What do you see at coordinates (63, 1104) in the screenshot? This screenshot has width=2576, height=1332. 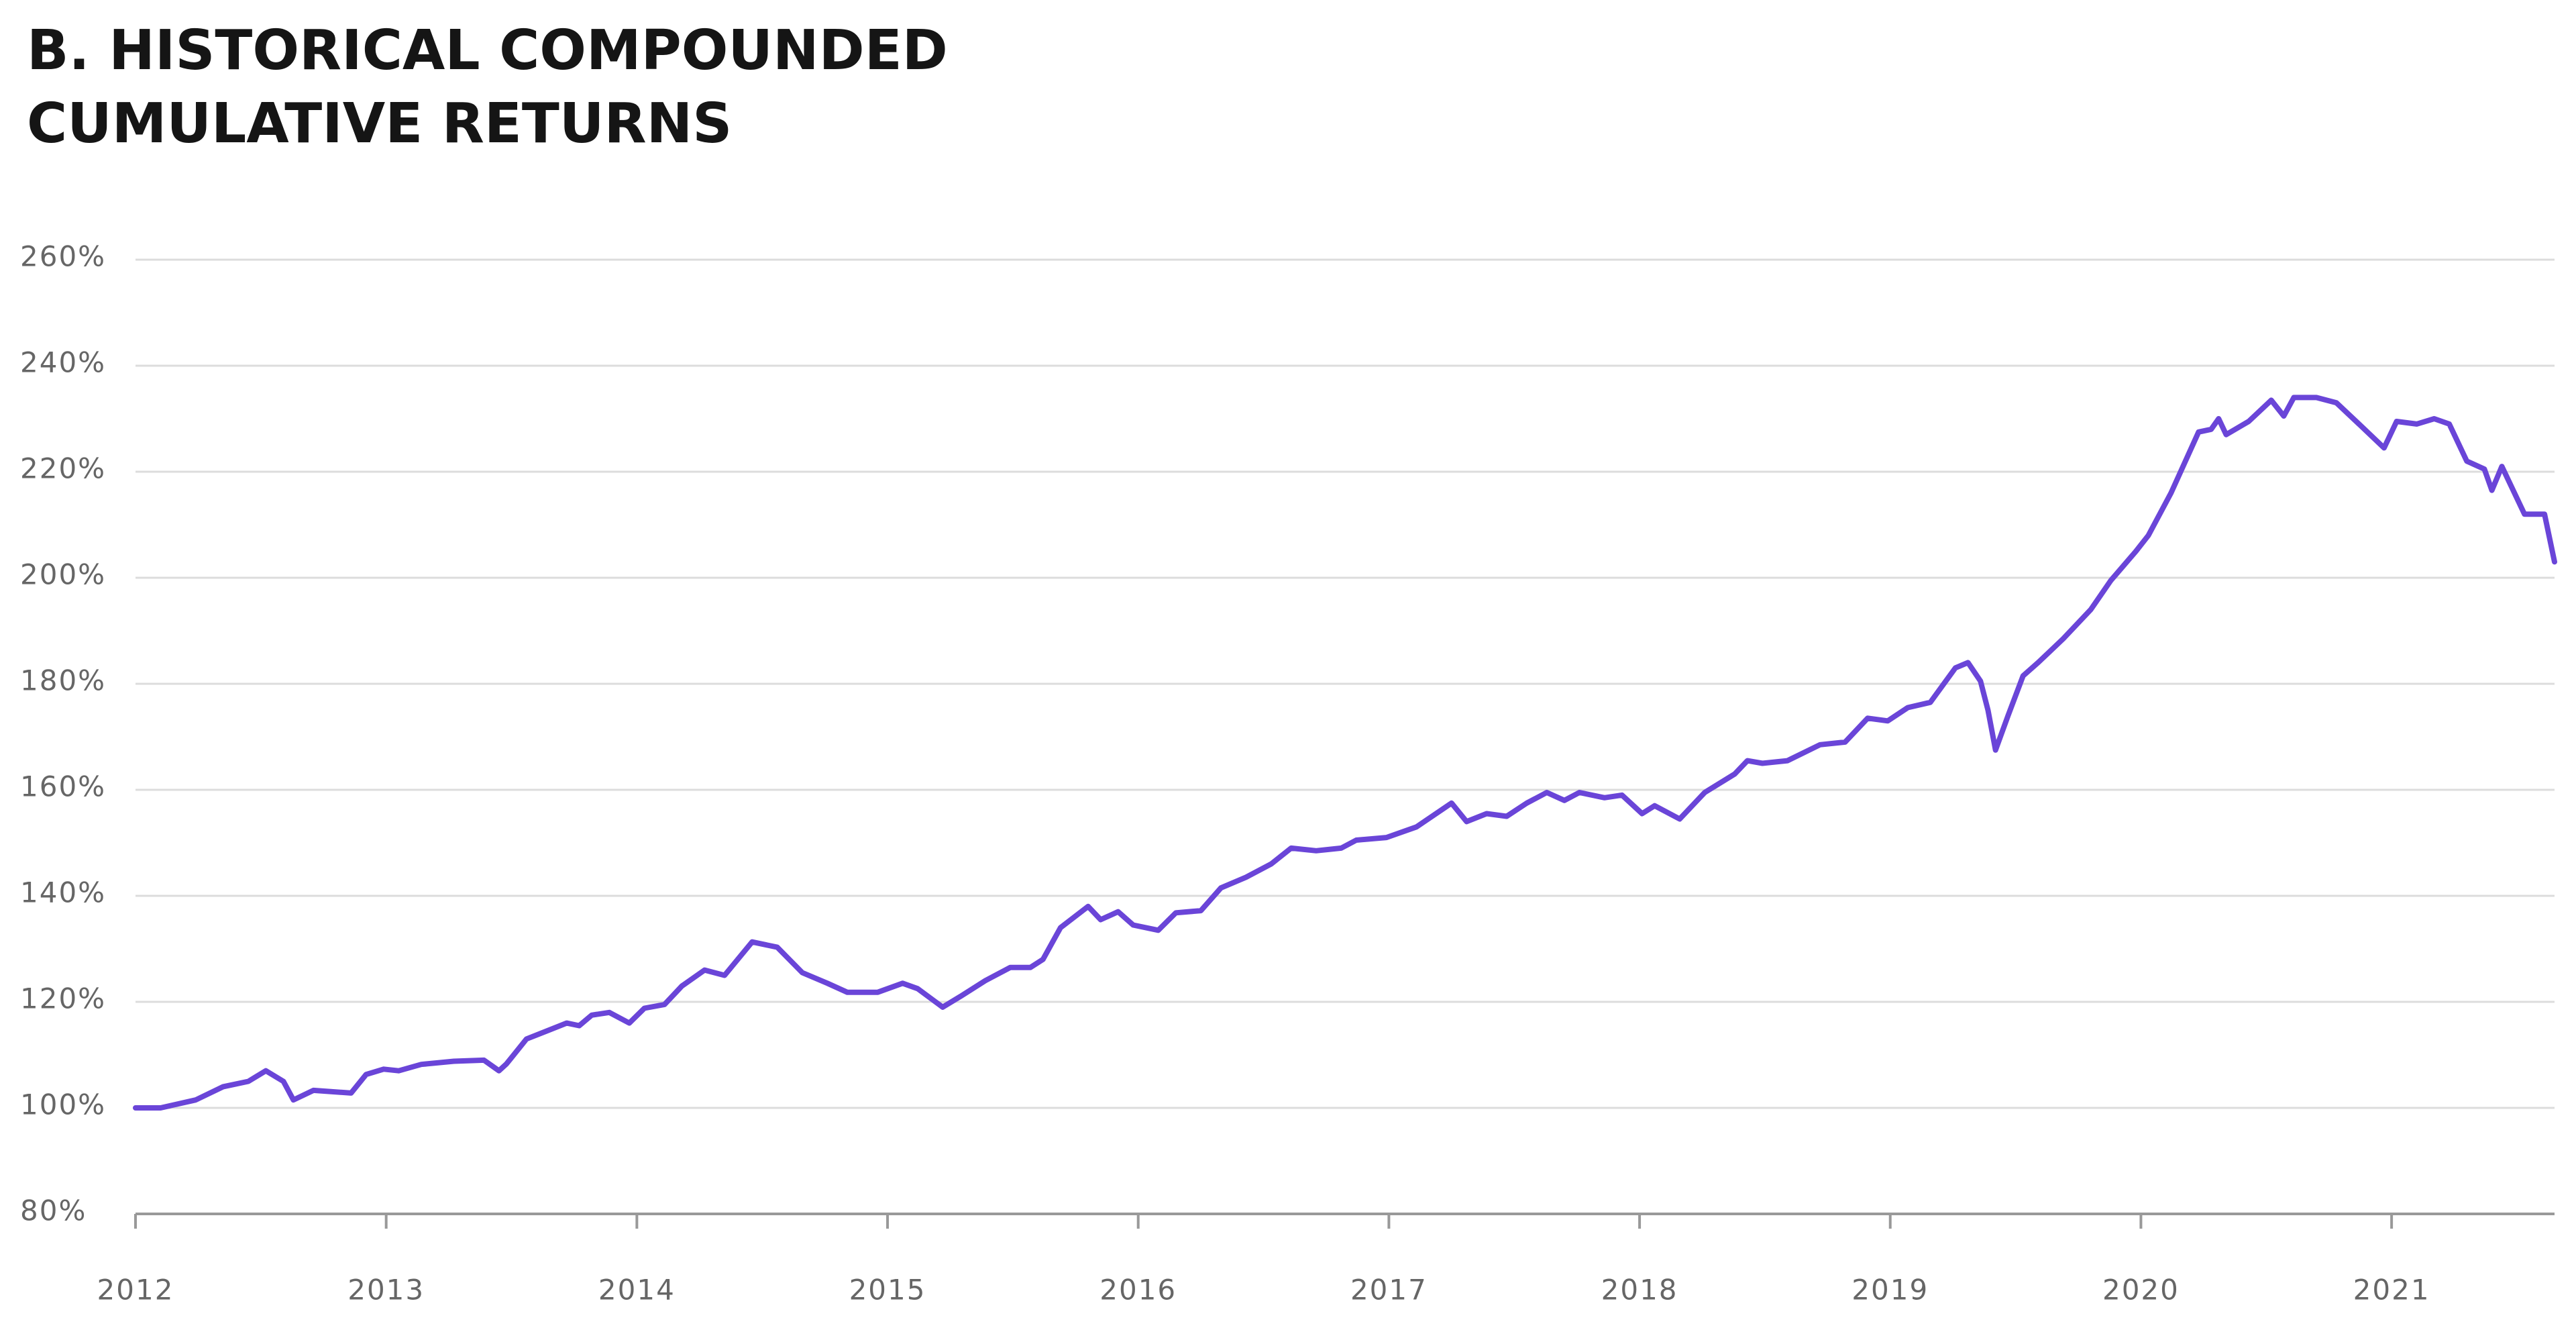 I see `y-tick-label: 100%` at bounding box center [63, 1104].